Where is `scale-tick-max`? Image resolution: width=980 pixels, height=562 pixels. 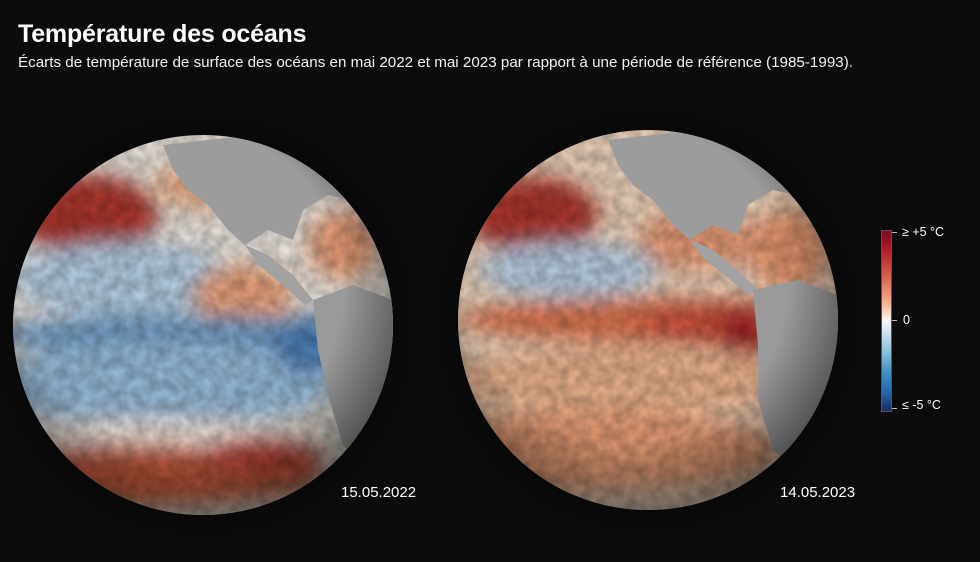
scale-tick-max is located at coordinates (894, 232).